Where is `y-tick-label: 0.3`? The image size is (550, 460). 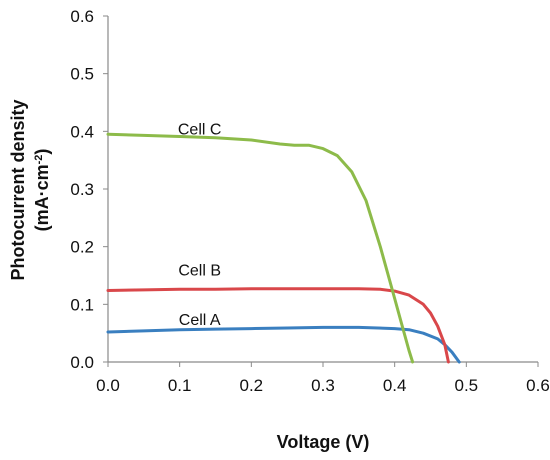
y-tick-label: 0.3 is located at coordinates (82, 189).